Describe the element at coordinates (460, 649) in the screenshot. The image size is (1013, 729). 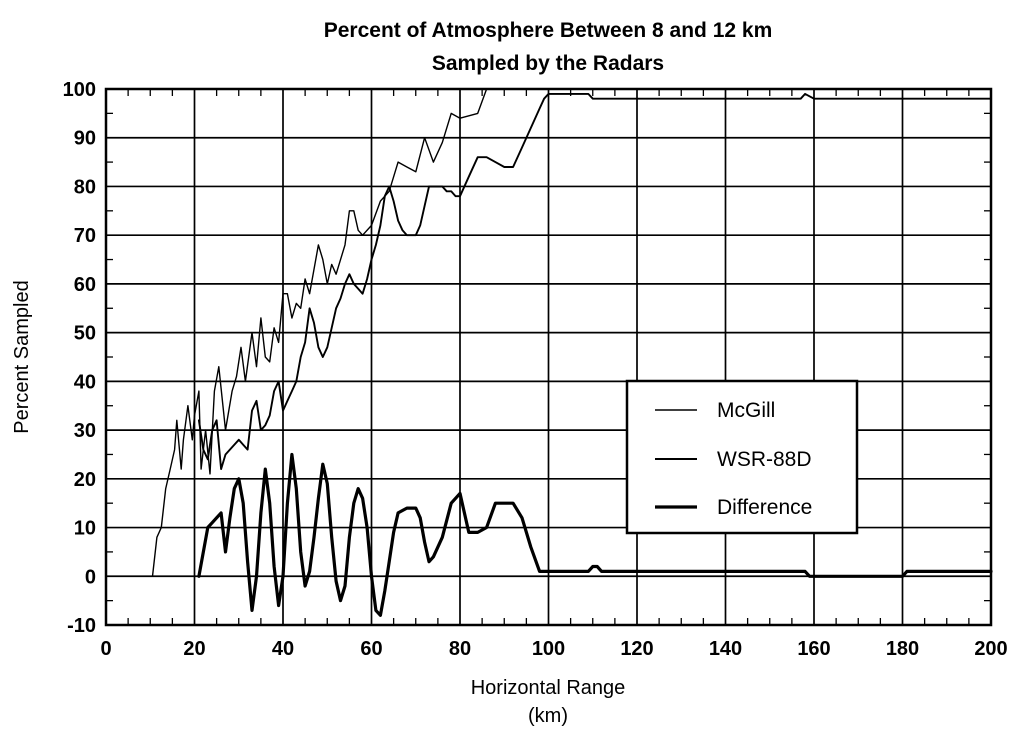
I see `x-tick-label: 80` at that location.